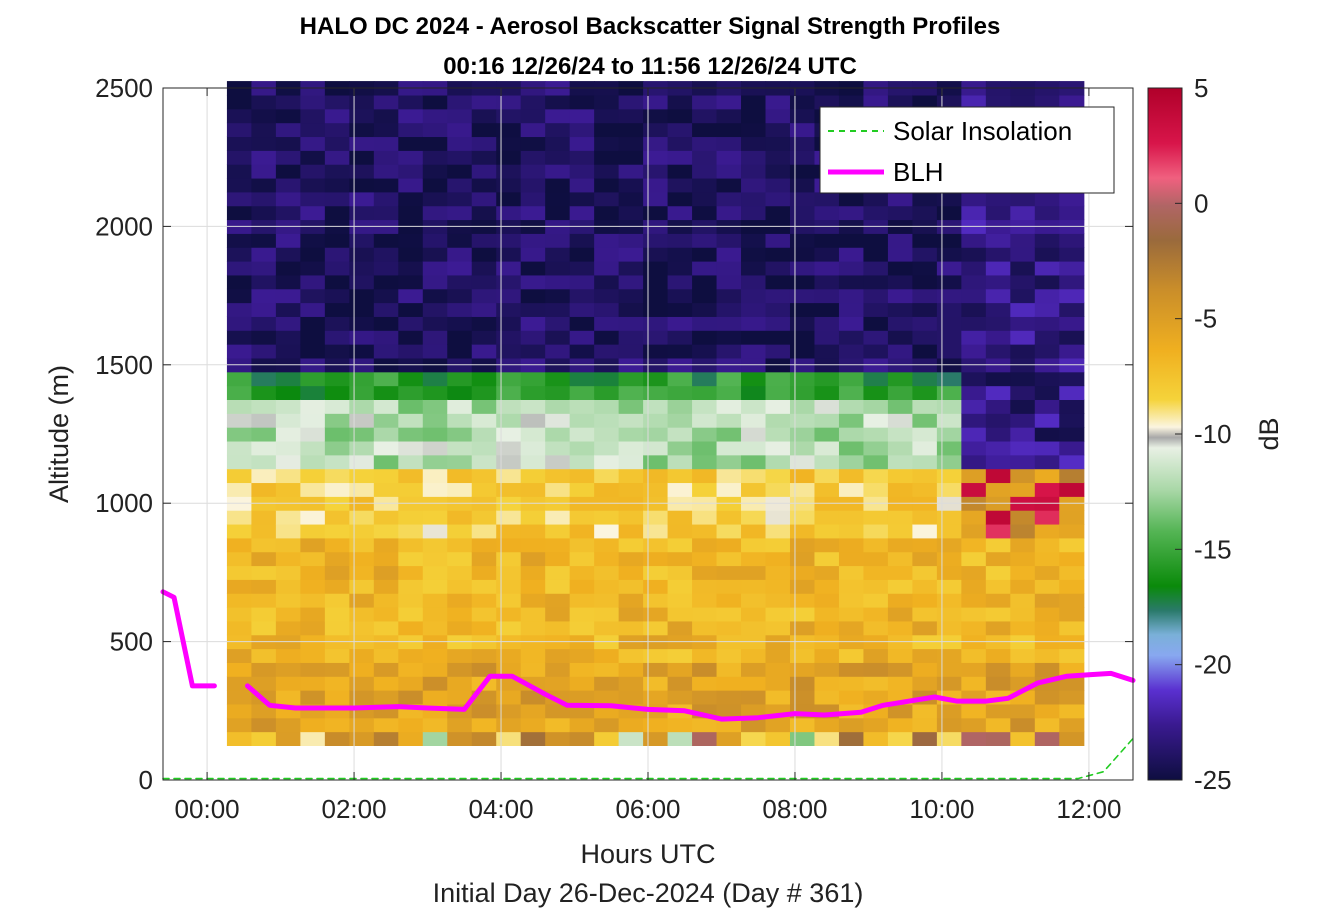 The height and width of the screenshot is (911, 1343). What do you see at coordinates (500, 809) in the screenshot?
I see `x-tick-label: 04:00` at bounding box center [500, 809].